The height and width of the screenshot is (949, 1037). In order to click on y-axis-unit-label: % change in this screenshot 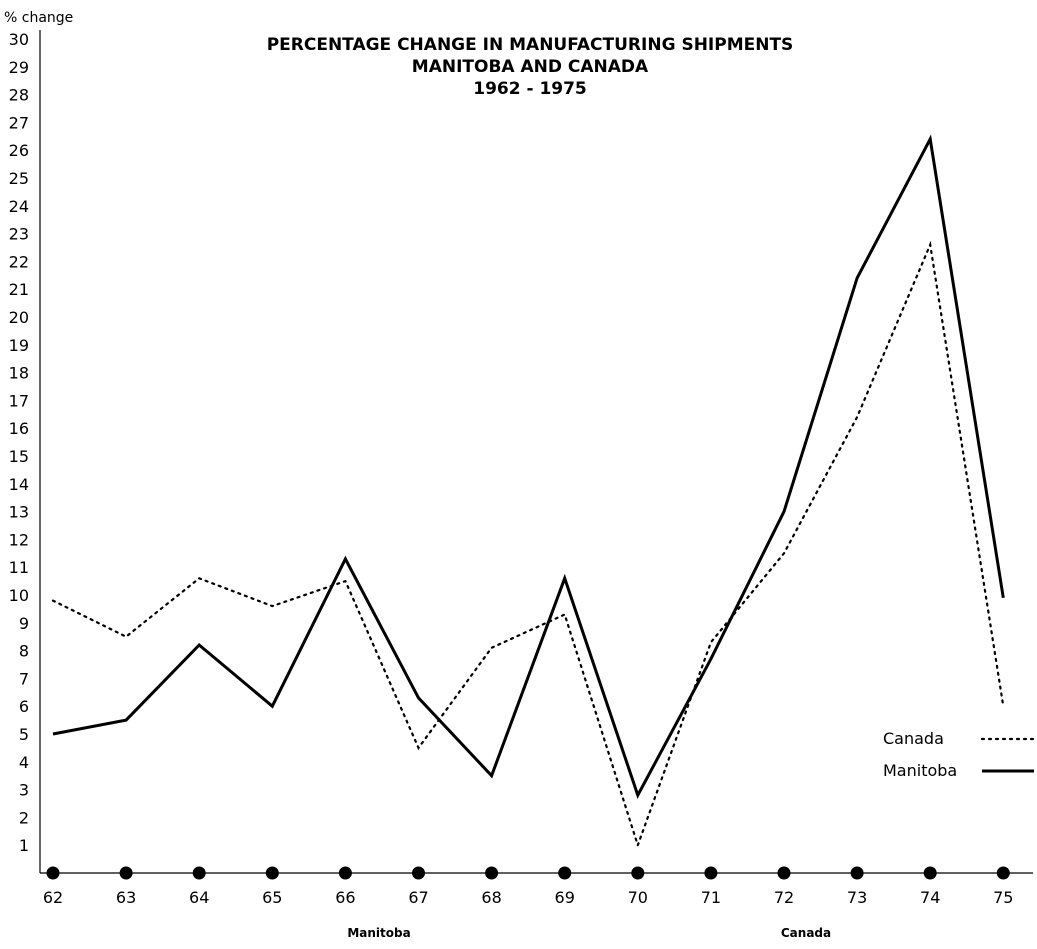, I will do `click(38, 18)`.